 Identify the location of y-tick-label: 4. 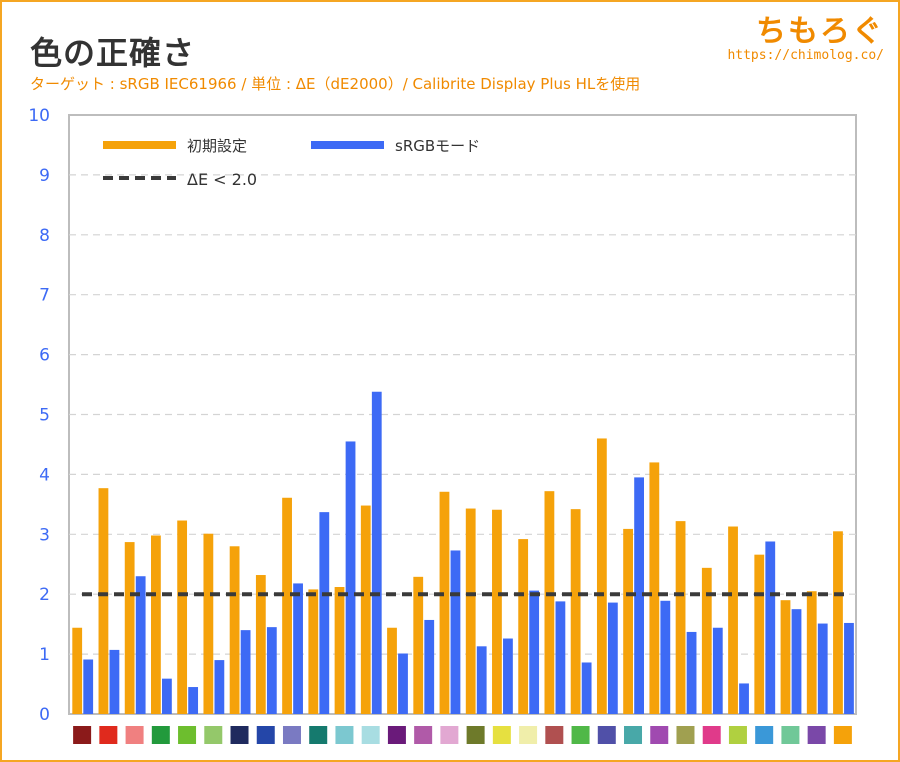
(44, 475).